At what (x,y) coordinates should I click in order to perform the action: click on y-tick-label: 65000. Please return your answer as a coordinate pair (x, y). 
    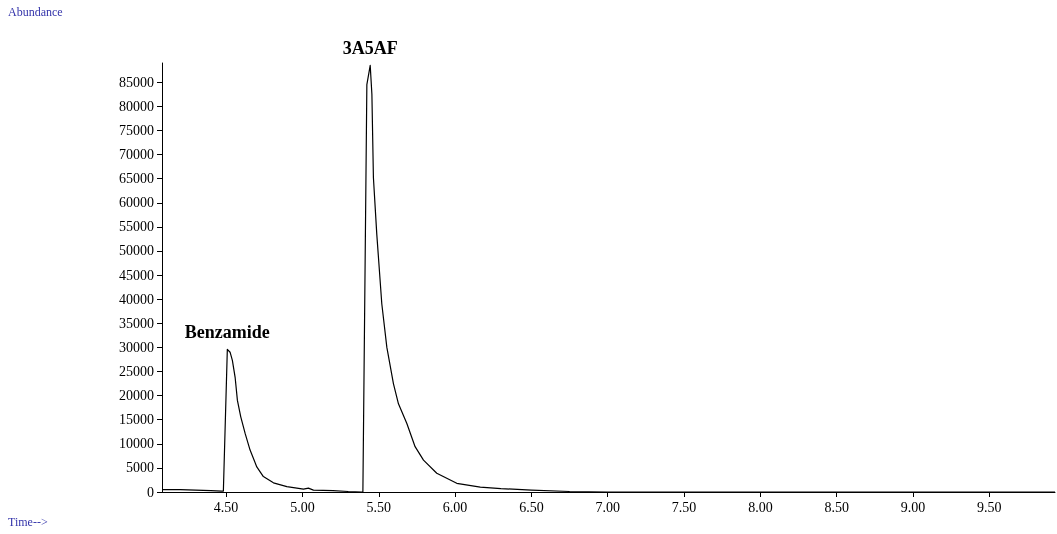
    Looking at the image, I should click on (136, 179).